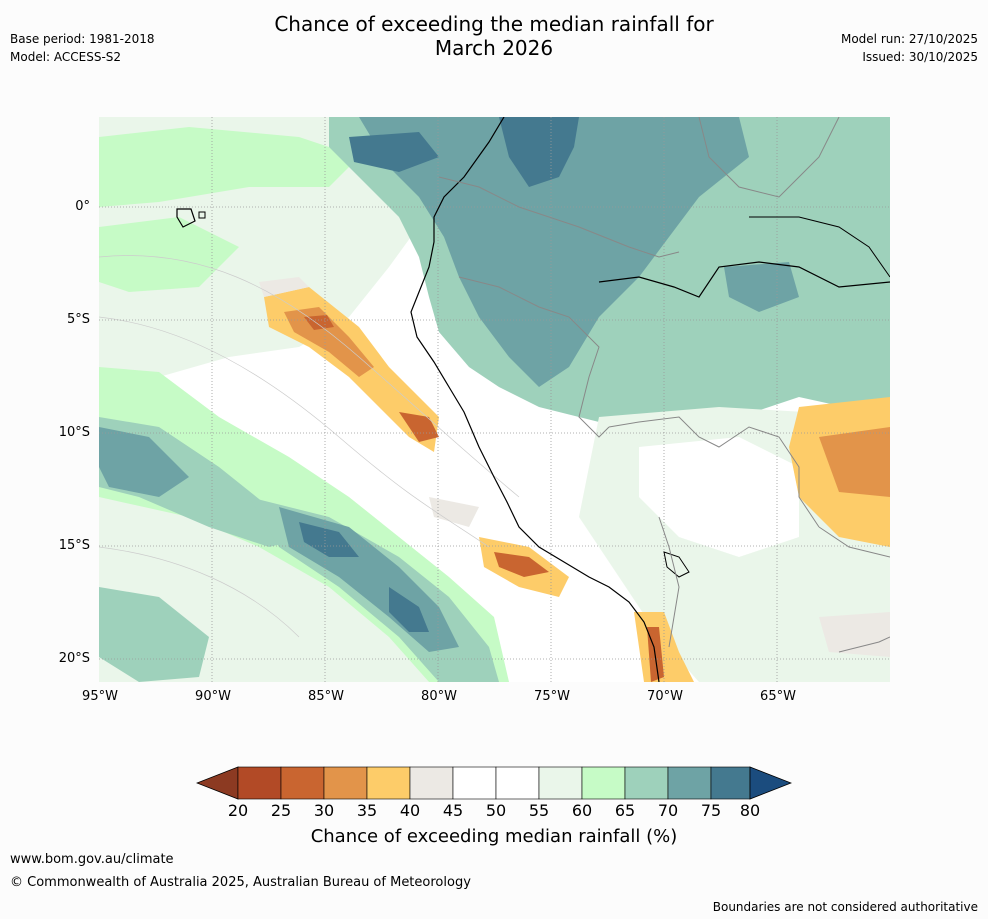 Image resolution: width=988 pixels, height=919 pixels. Describe the element at coordinates (238, 810) in the screenshot. I see `colorbar-tick-20: 20` at that location.